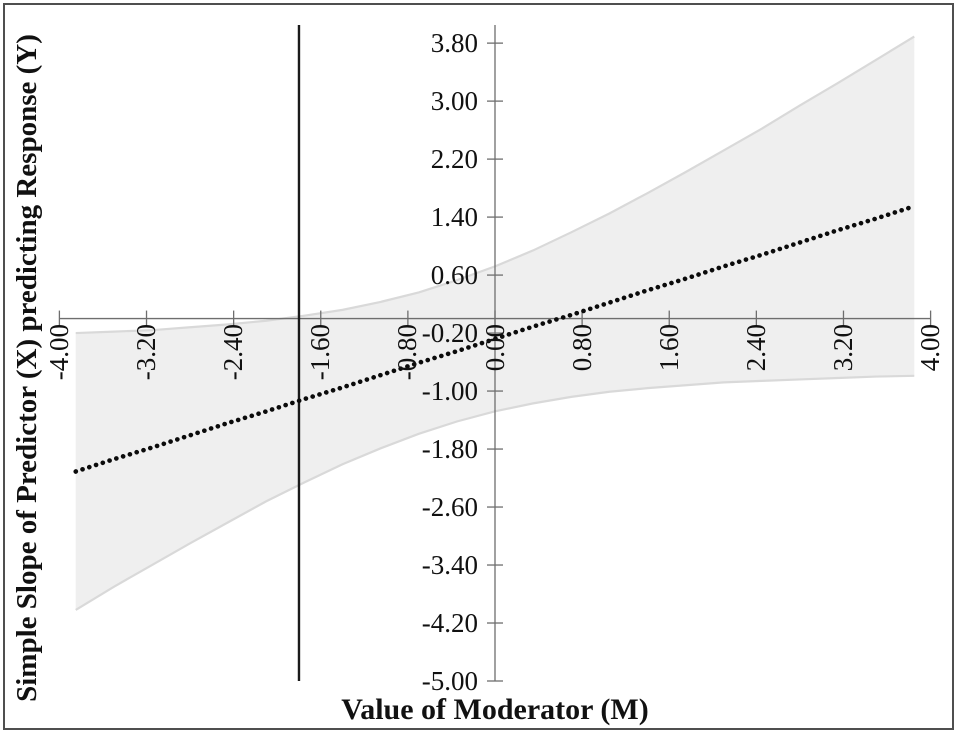  I want to click on y-tick-label: -5.00, so click(449, 681).